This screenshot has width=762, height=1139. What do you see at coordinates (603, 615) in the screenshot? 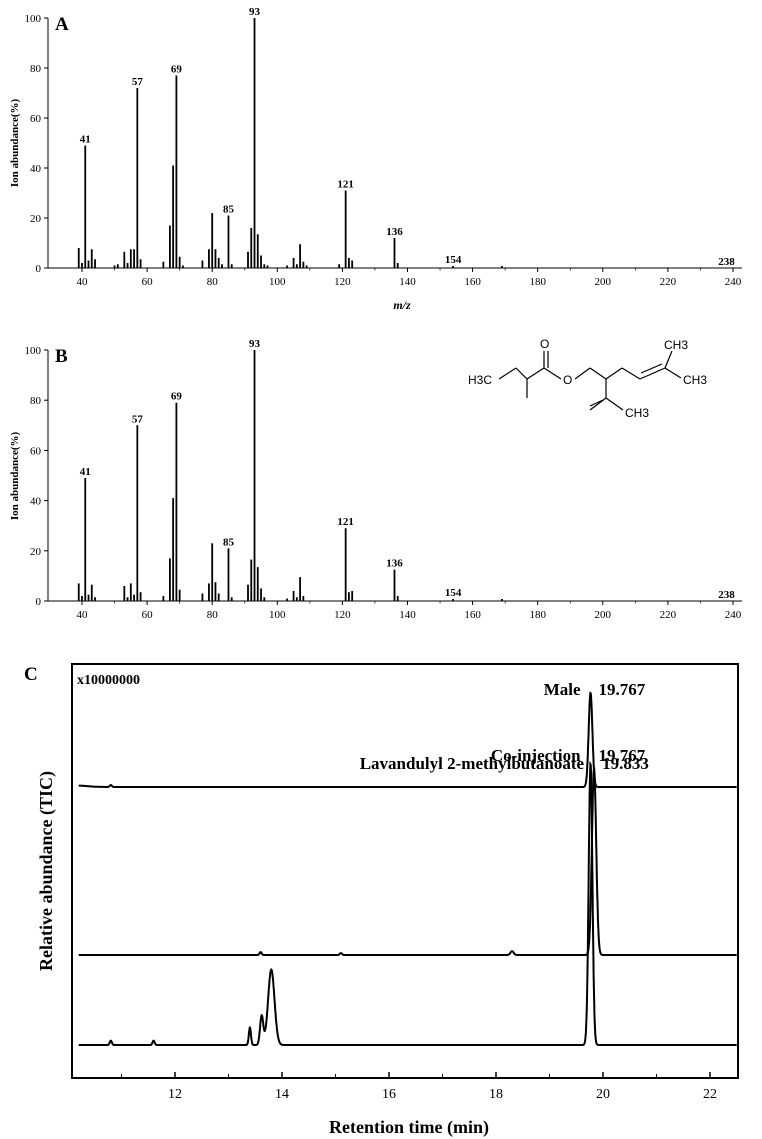
I see `b-x-tick-label: 200` at bounding box center [603, 615].